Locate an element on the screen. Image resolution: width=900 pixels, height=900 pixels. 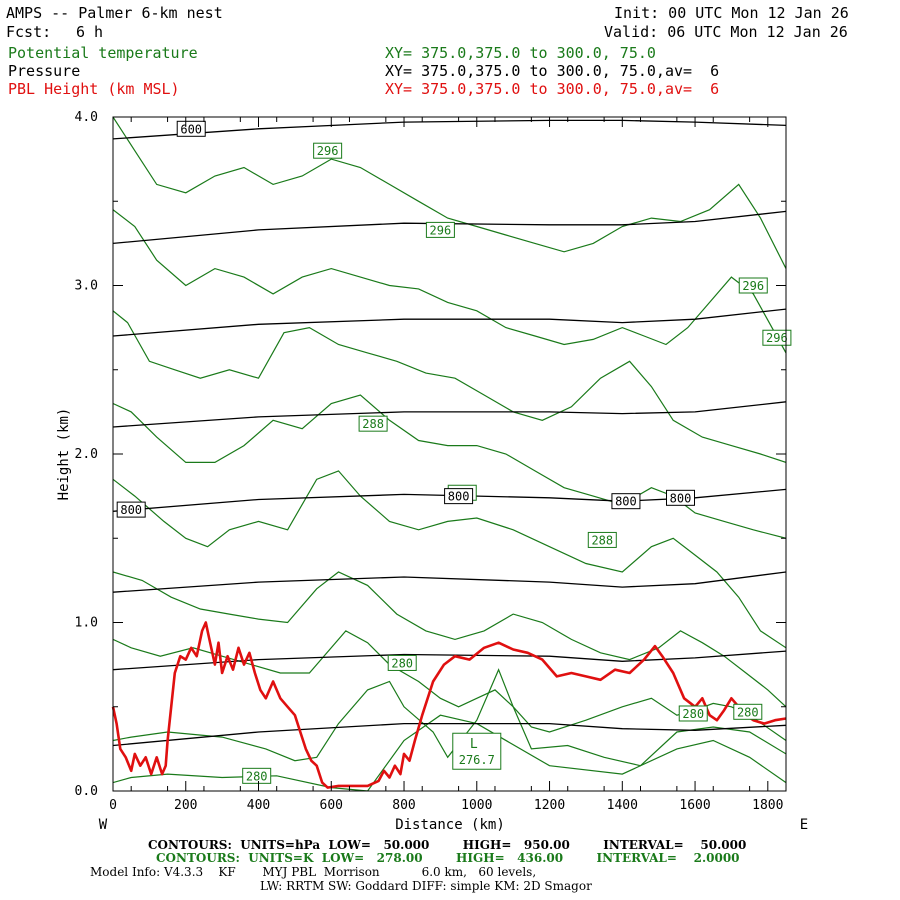
low-marker-letter: L is located at coordinates (474, 744).